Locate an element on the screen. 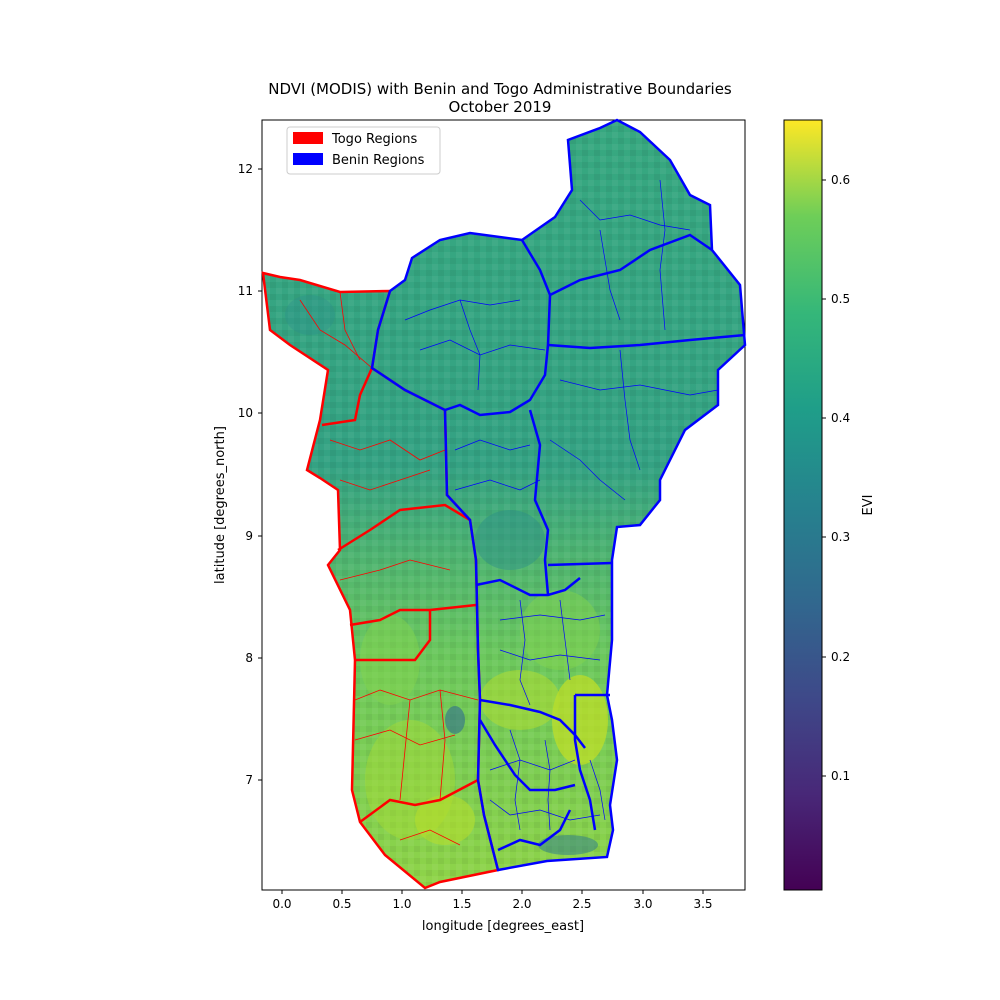  legend-box is located at coordinates (363, 150).